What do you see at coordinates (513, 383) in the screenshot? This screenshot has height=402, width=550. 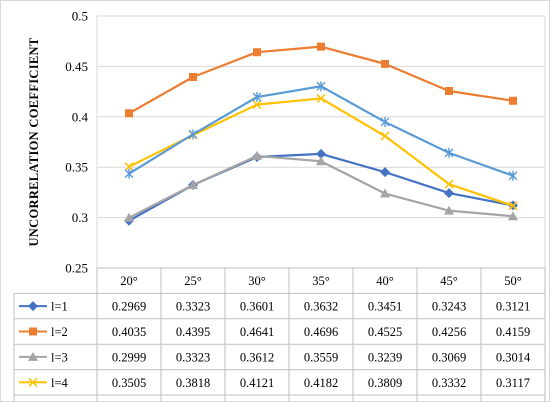 I see `data-table-cell: 0.3117` at bounding box center [513, 383].